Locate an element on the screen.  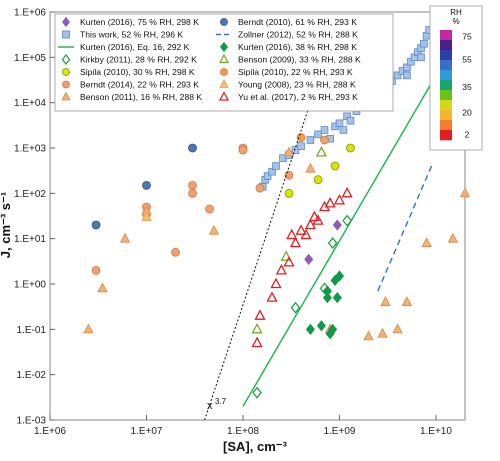
y-axis-title: J, cm⁻³ s⁻¹ is located at coordinates (6, 225).